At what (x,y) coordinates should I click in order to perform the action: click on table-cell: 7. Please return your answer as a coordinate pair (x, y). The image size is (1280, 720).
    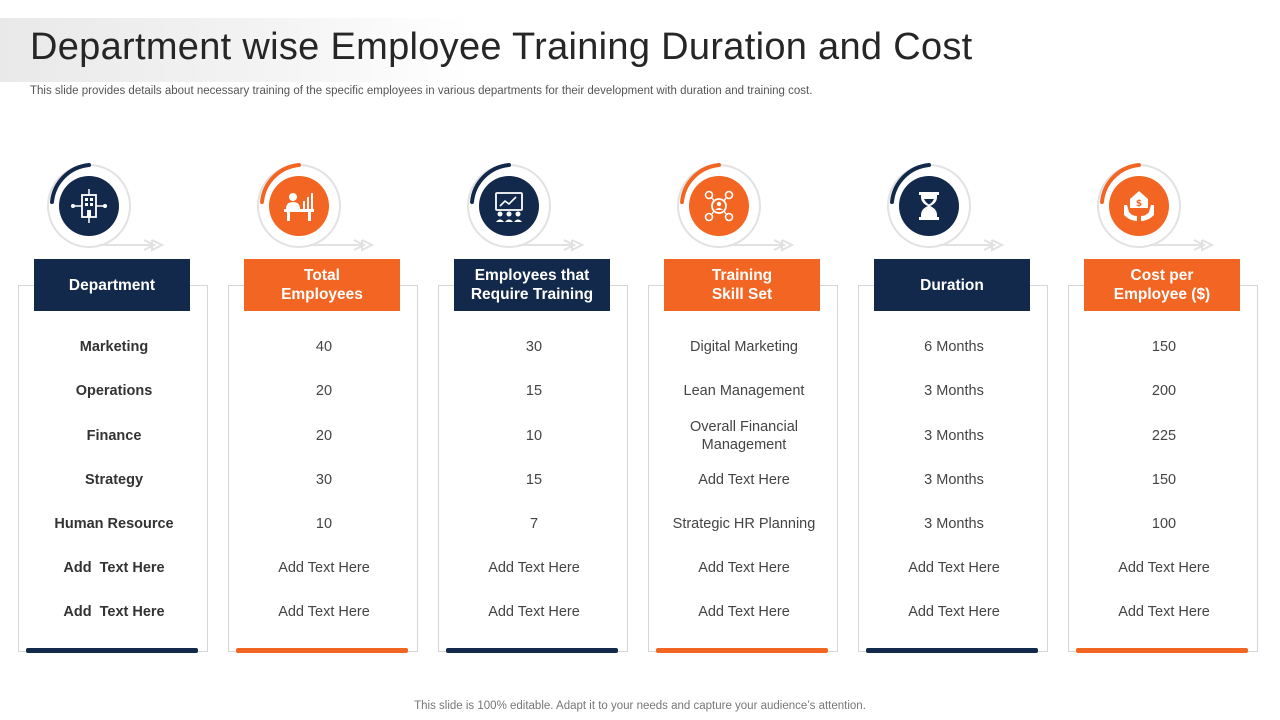
    Looking at the image, I should click on (534, 524).